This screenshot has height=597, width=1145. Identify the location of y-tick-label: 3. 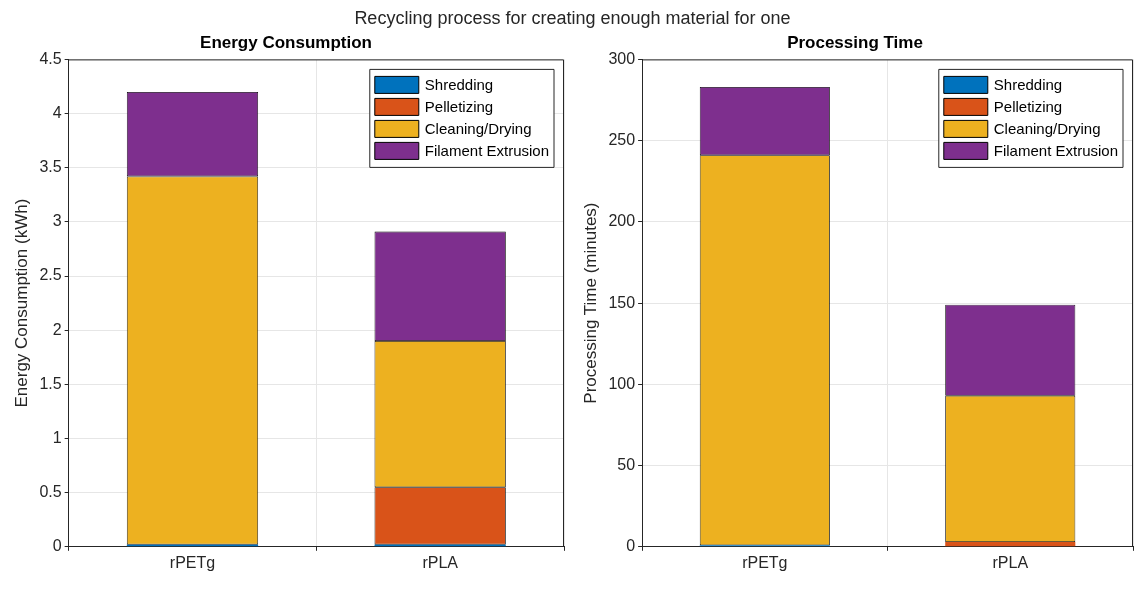
(57, 221).